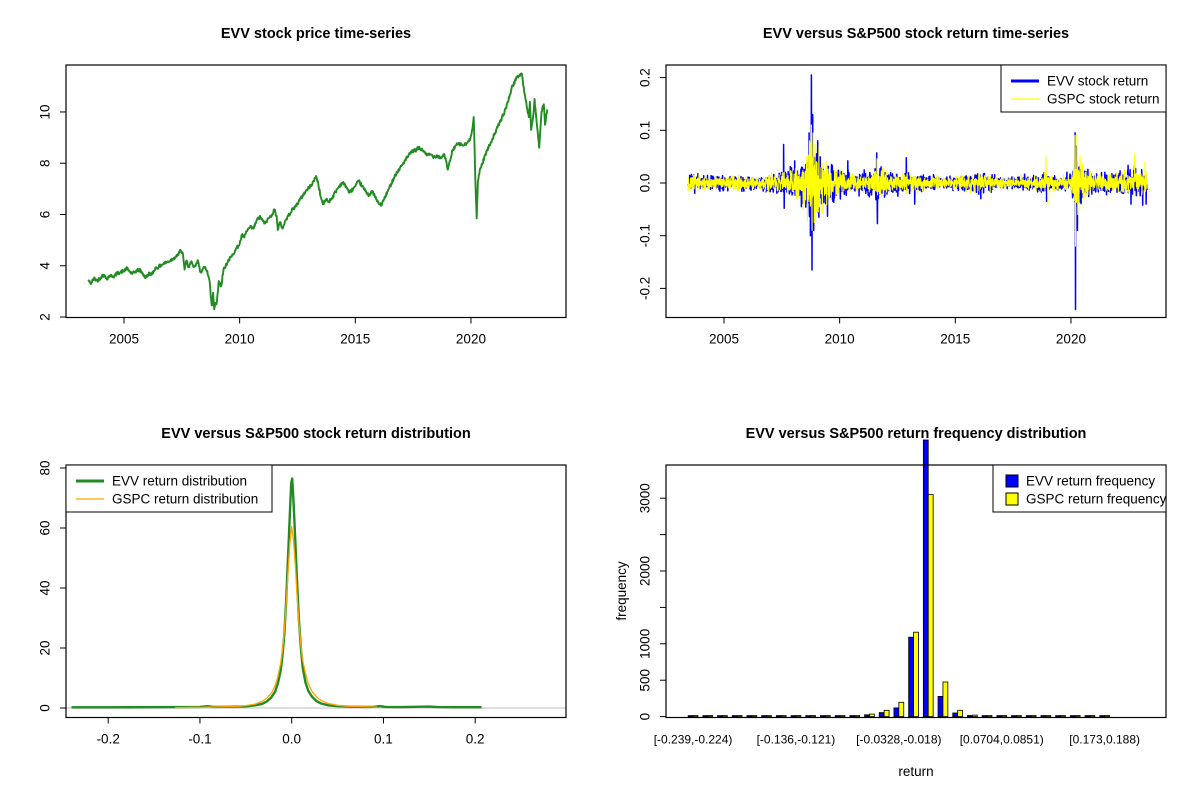  What do you see at coordinates (45, 163) in the screenshot?
I see `y-tick-label: 8` at bounding box center [45, 163].